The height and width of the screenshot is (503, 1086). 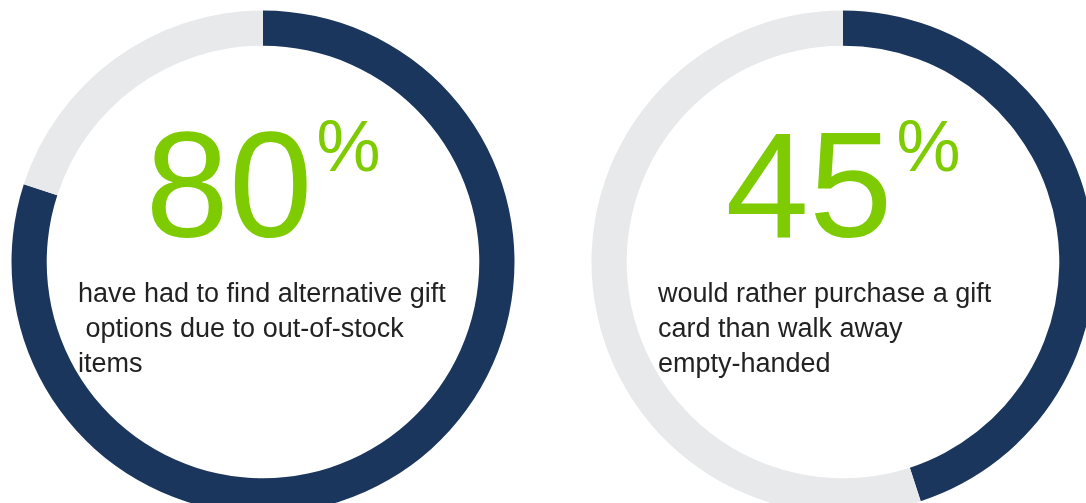 I want to click on text: would rather purchase a gift card than walk away empty-handed, so click(x=828, y=327).